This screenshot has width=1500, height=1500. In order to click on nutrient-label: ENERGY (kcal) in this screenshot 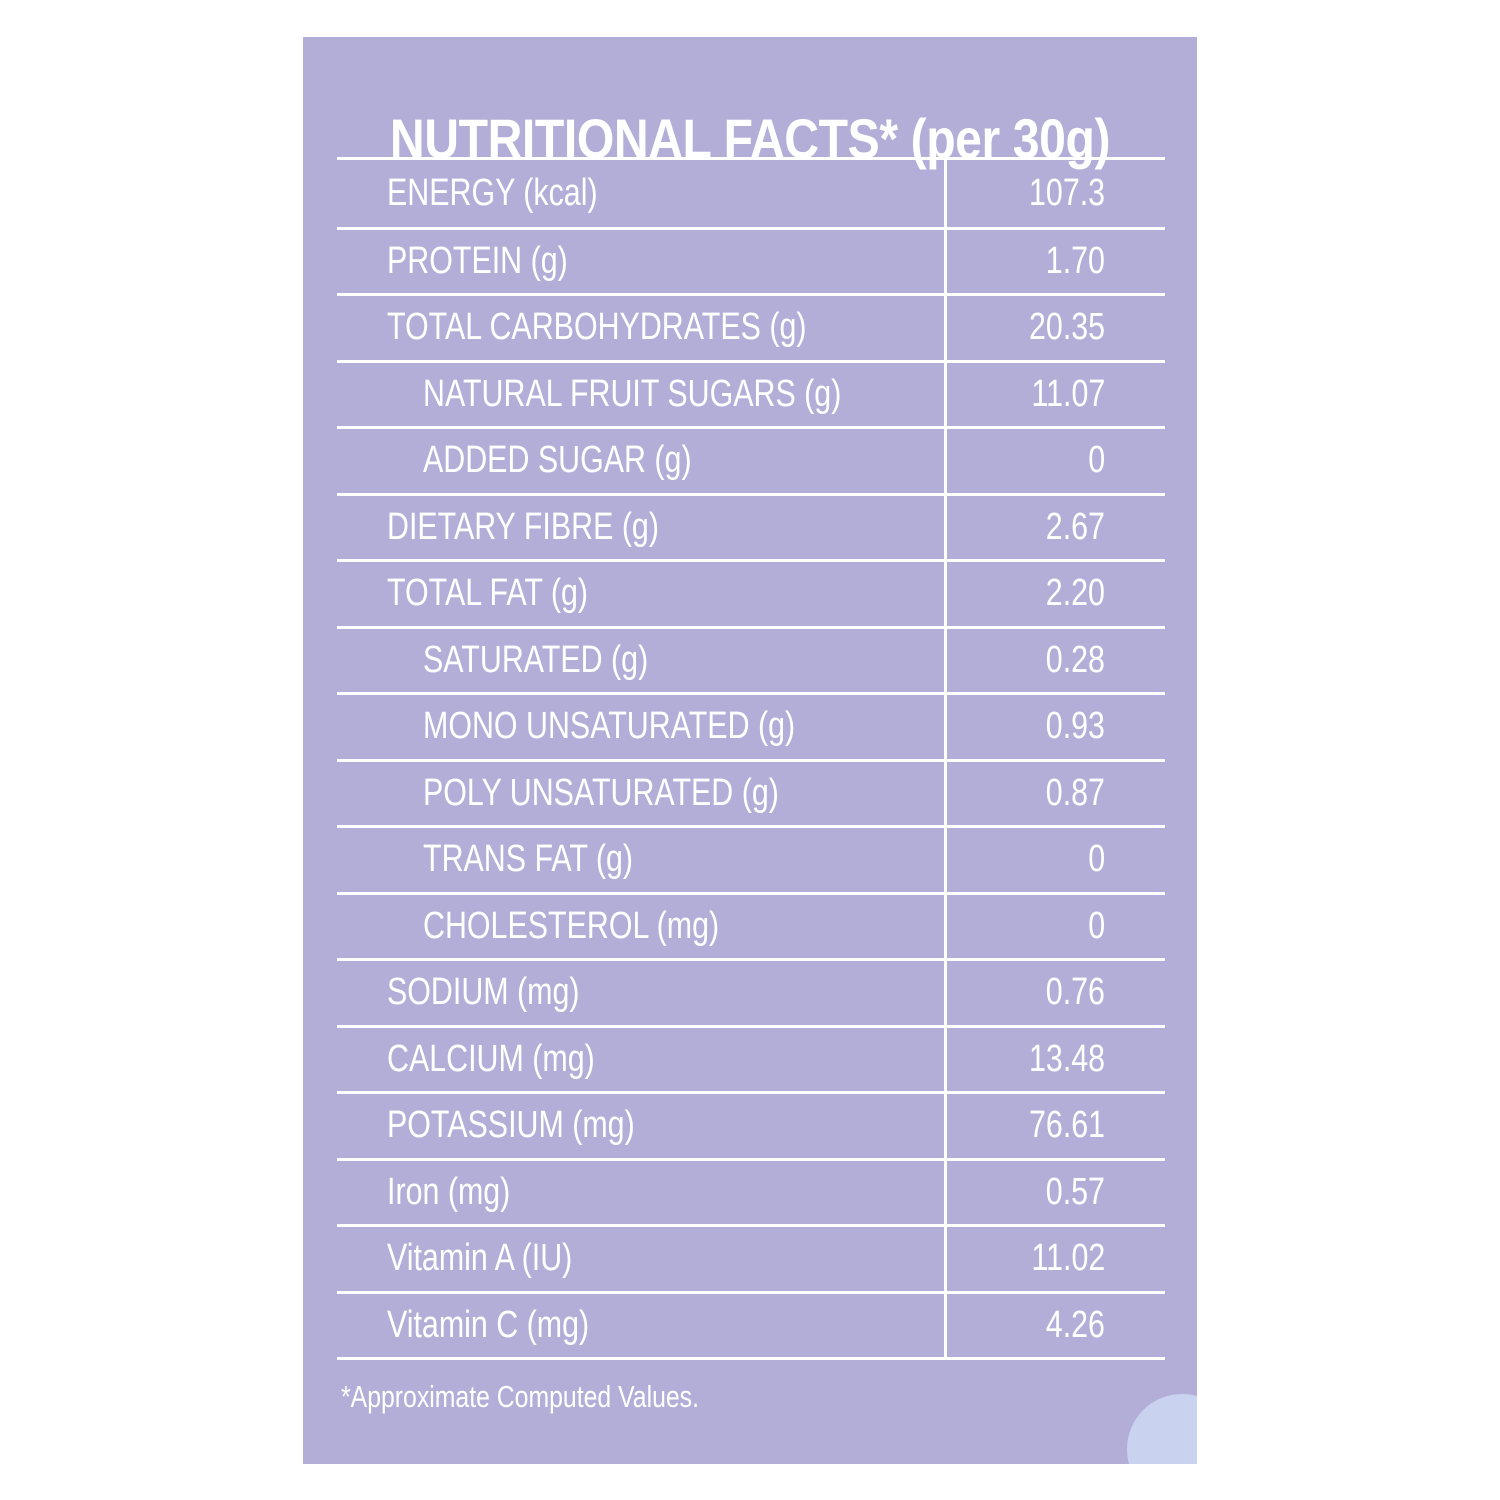, I will do `click(492, 192)`.